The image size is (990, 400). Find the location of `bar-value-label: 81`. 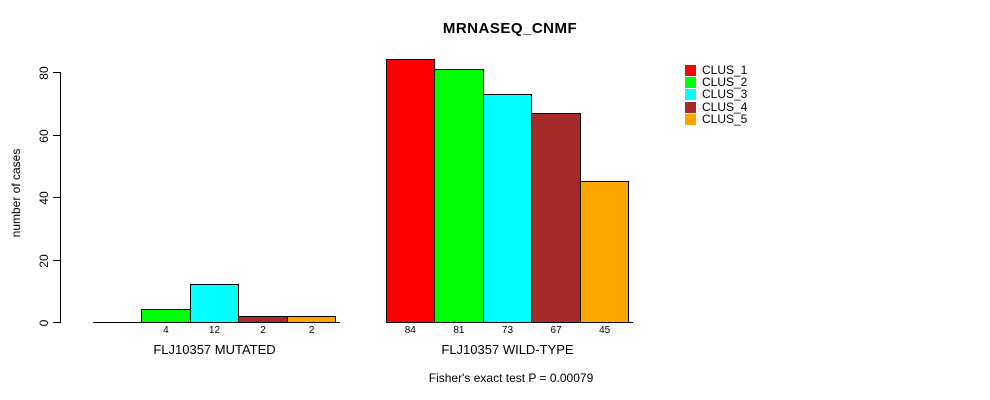

bar-value-label: 81 is located at coordinates (459, 330).